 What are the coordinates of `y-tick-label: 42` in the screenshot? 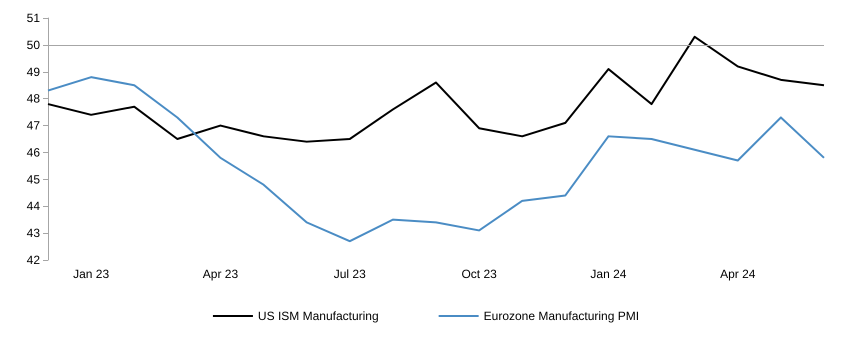 It's located at (33, 260).